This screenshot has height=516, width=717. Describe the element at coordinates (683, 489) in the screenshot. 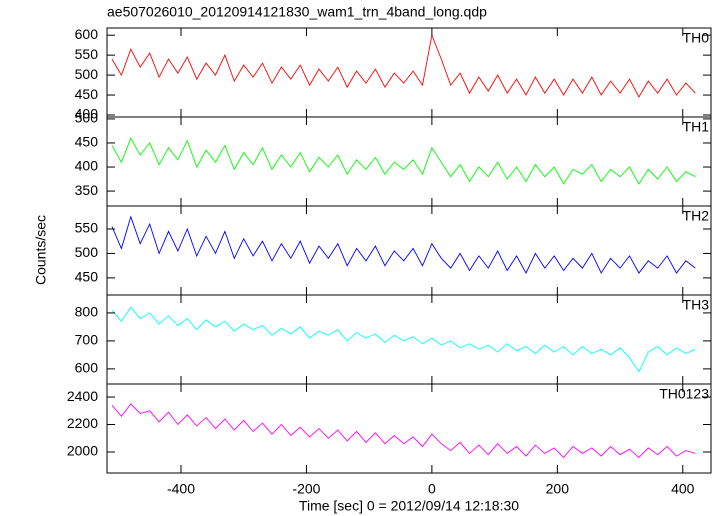

I see `x-tick-label: 400` at that location.